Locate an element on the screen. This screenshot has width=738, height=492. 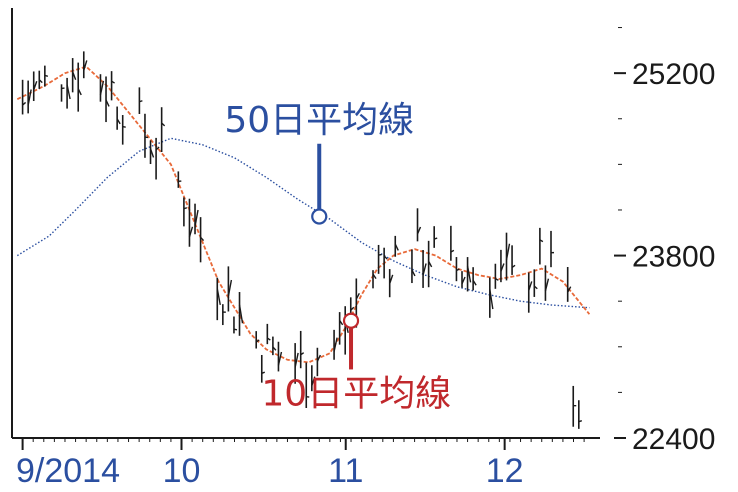
x-tick-label-2: 10 is located at coordinates (182, 471).